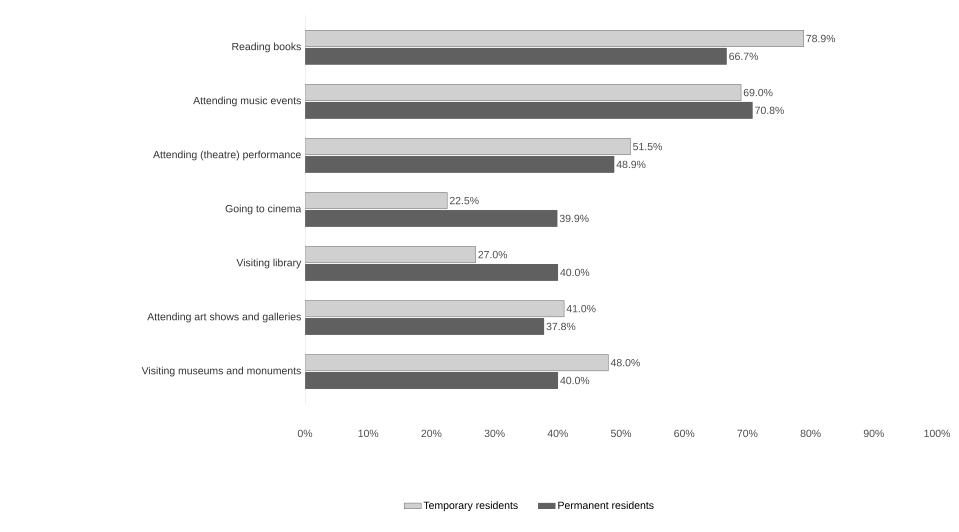  Describe the element at coordinates (221, 371) in the screenshot. I see `y-tick-label: Visiting museums and monuments` at that location.